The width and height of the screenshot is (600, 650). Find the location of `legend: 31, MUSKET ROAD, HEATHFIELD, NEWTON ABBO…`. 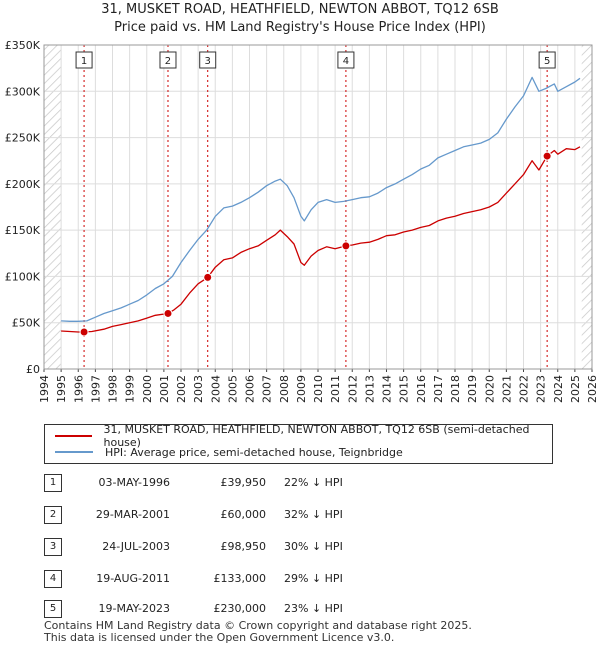

legend: 31, MUSKET ROAD, HEATHFIELD, NEWTON ABBO… is located at coordinates (298, 443).